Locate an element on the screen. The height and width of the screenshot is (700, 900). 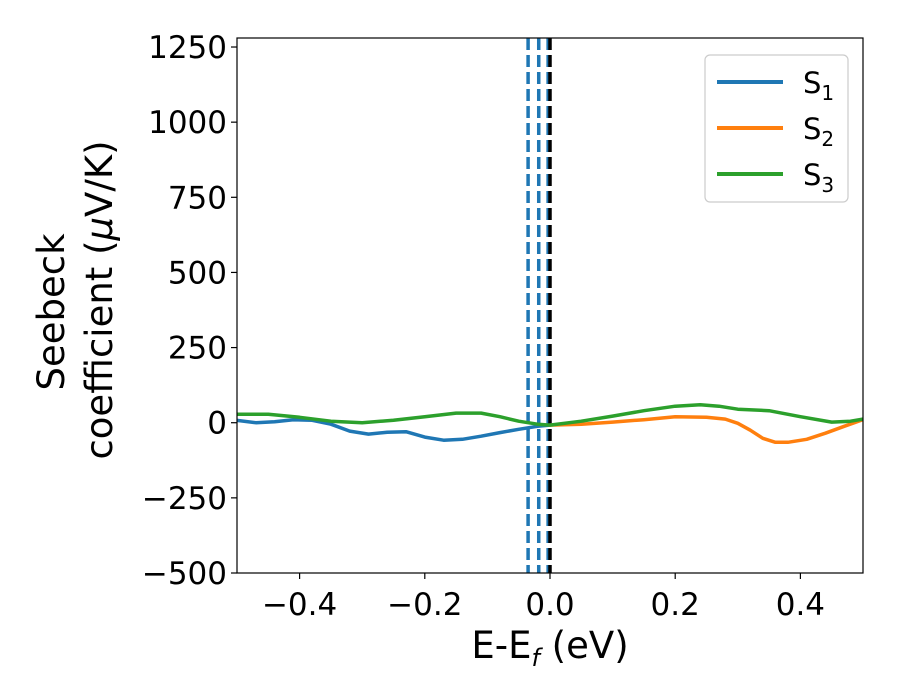
x-tick-label: 0.2 is located at coordinates (675, 605).